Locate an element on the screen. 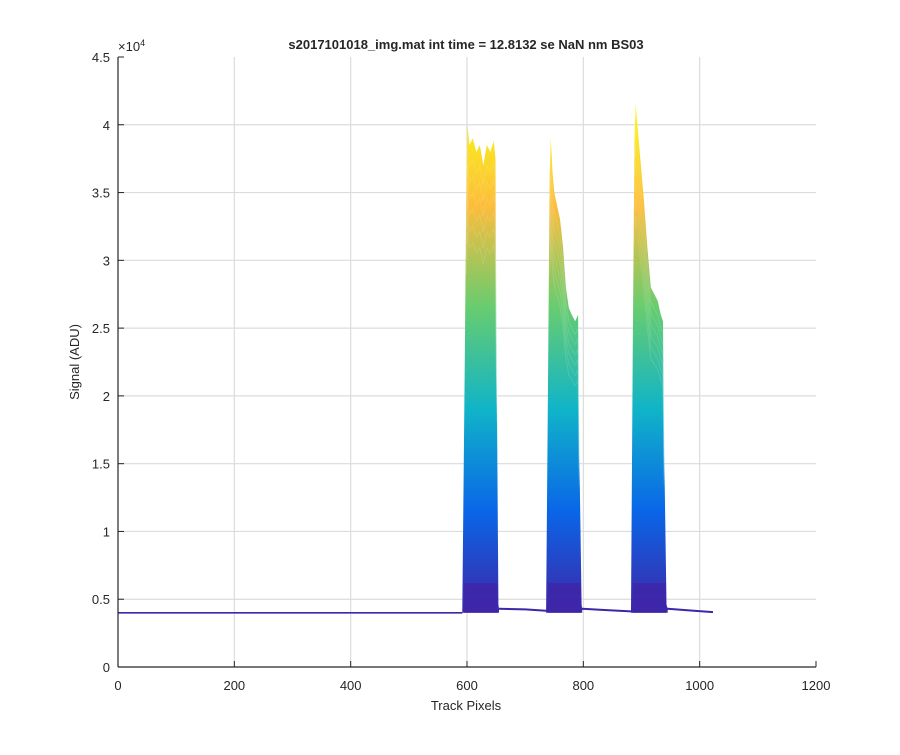 The width and height of the screenshot is (900, 755). peak-3-area is located at coordinates (649, 358).